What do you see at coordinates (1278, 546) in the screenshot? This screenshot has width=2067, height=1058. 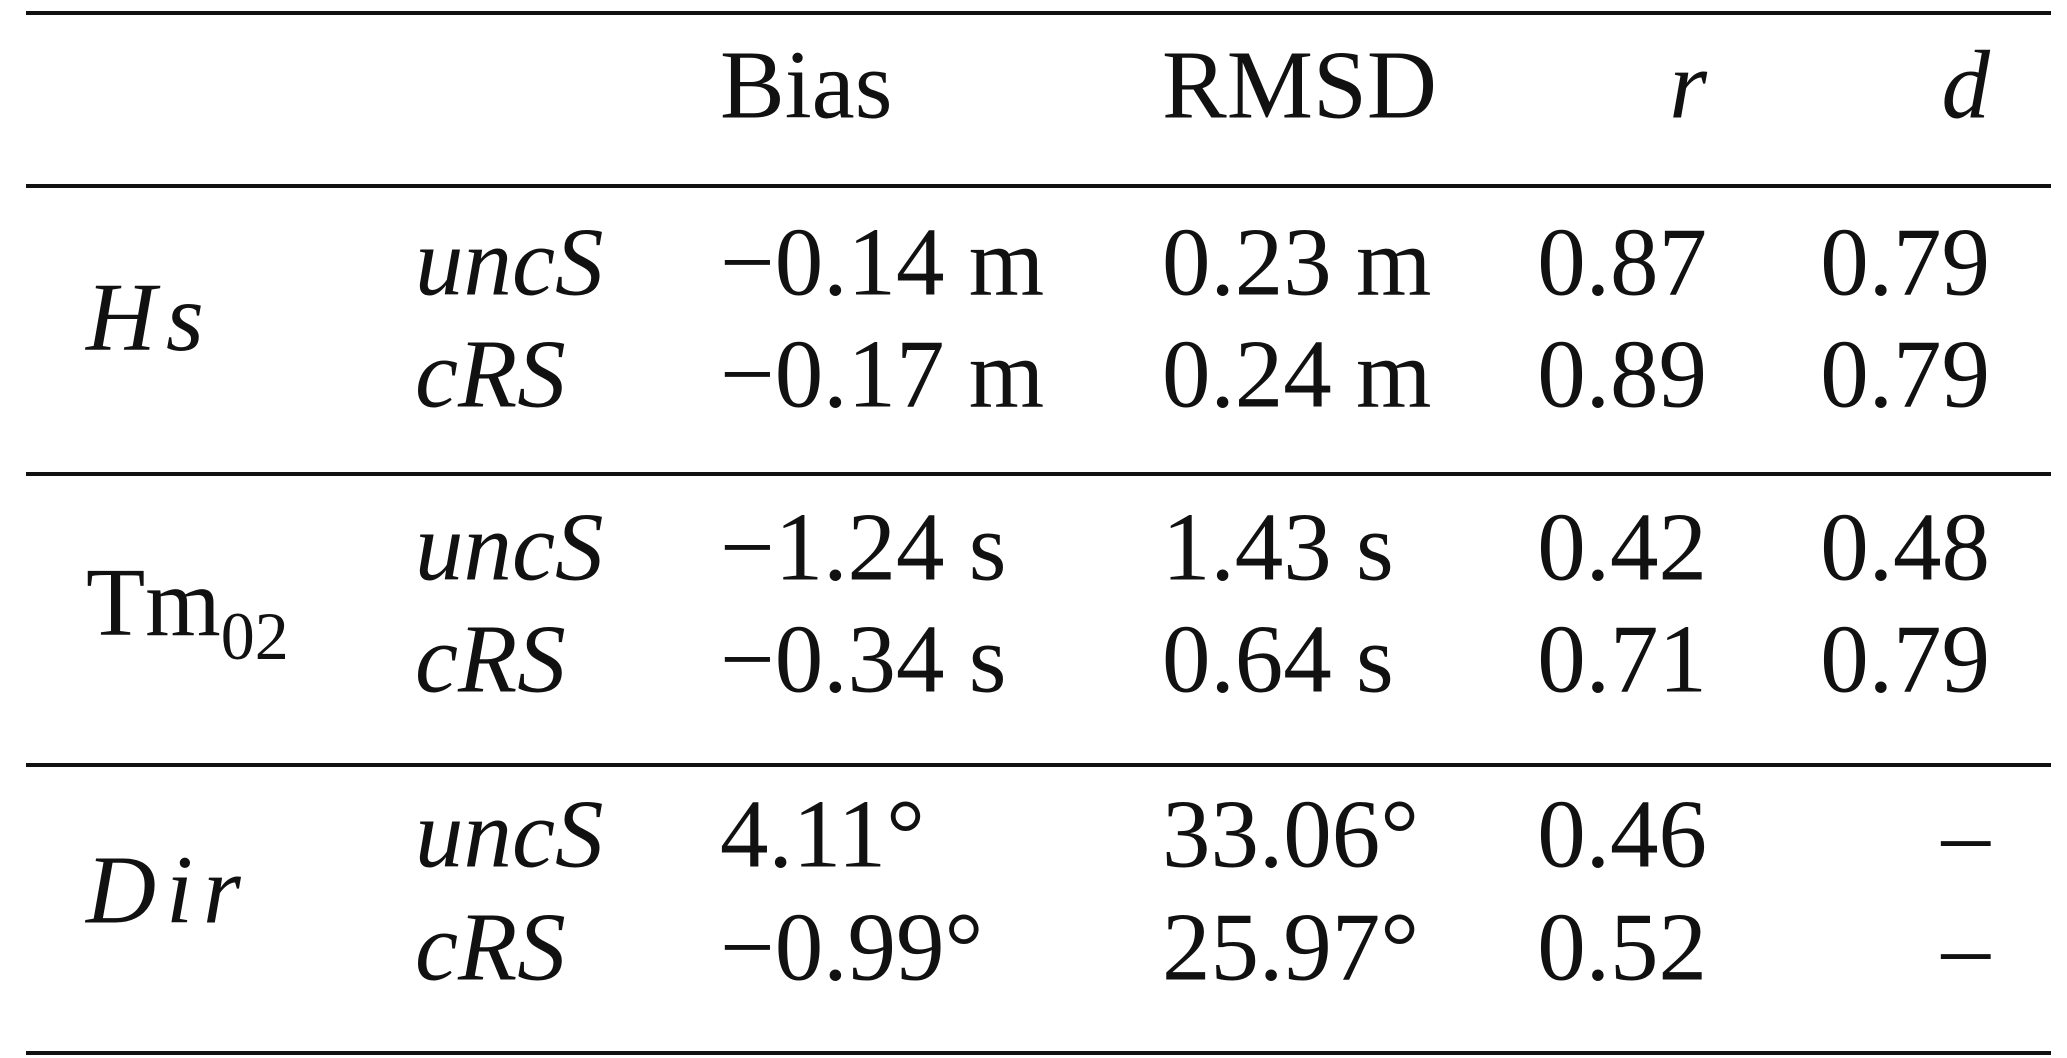 I see `cell-value: 1.43 s` at bounding box center [1278, 546].